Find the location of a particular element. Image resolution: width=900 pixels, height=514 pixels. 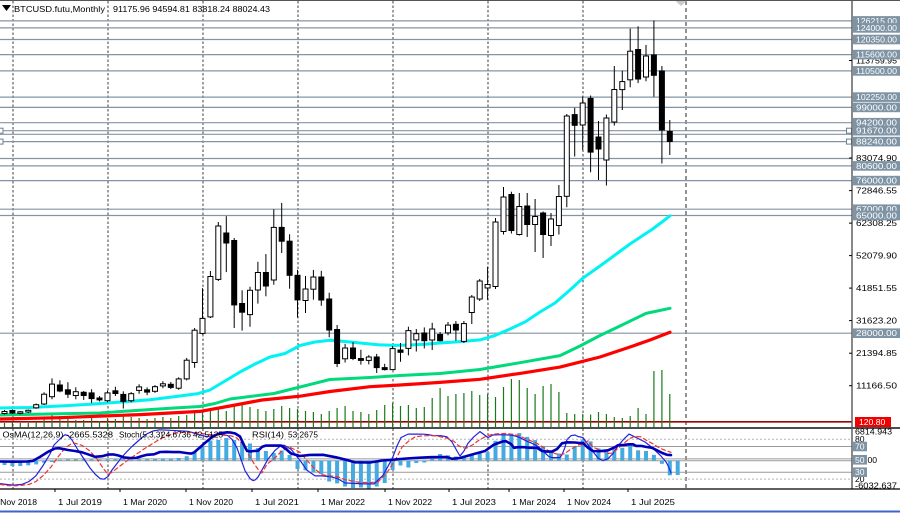

svg-text: 6814.943 is located at coordinates (873, 431).